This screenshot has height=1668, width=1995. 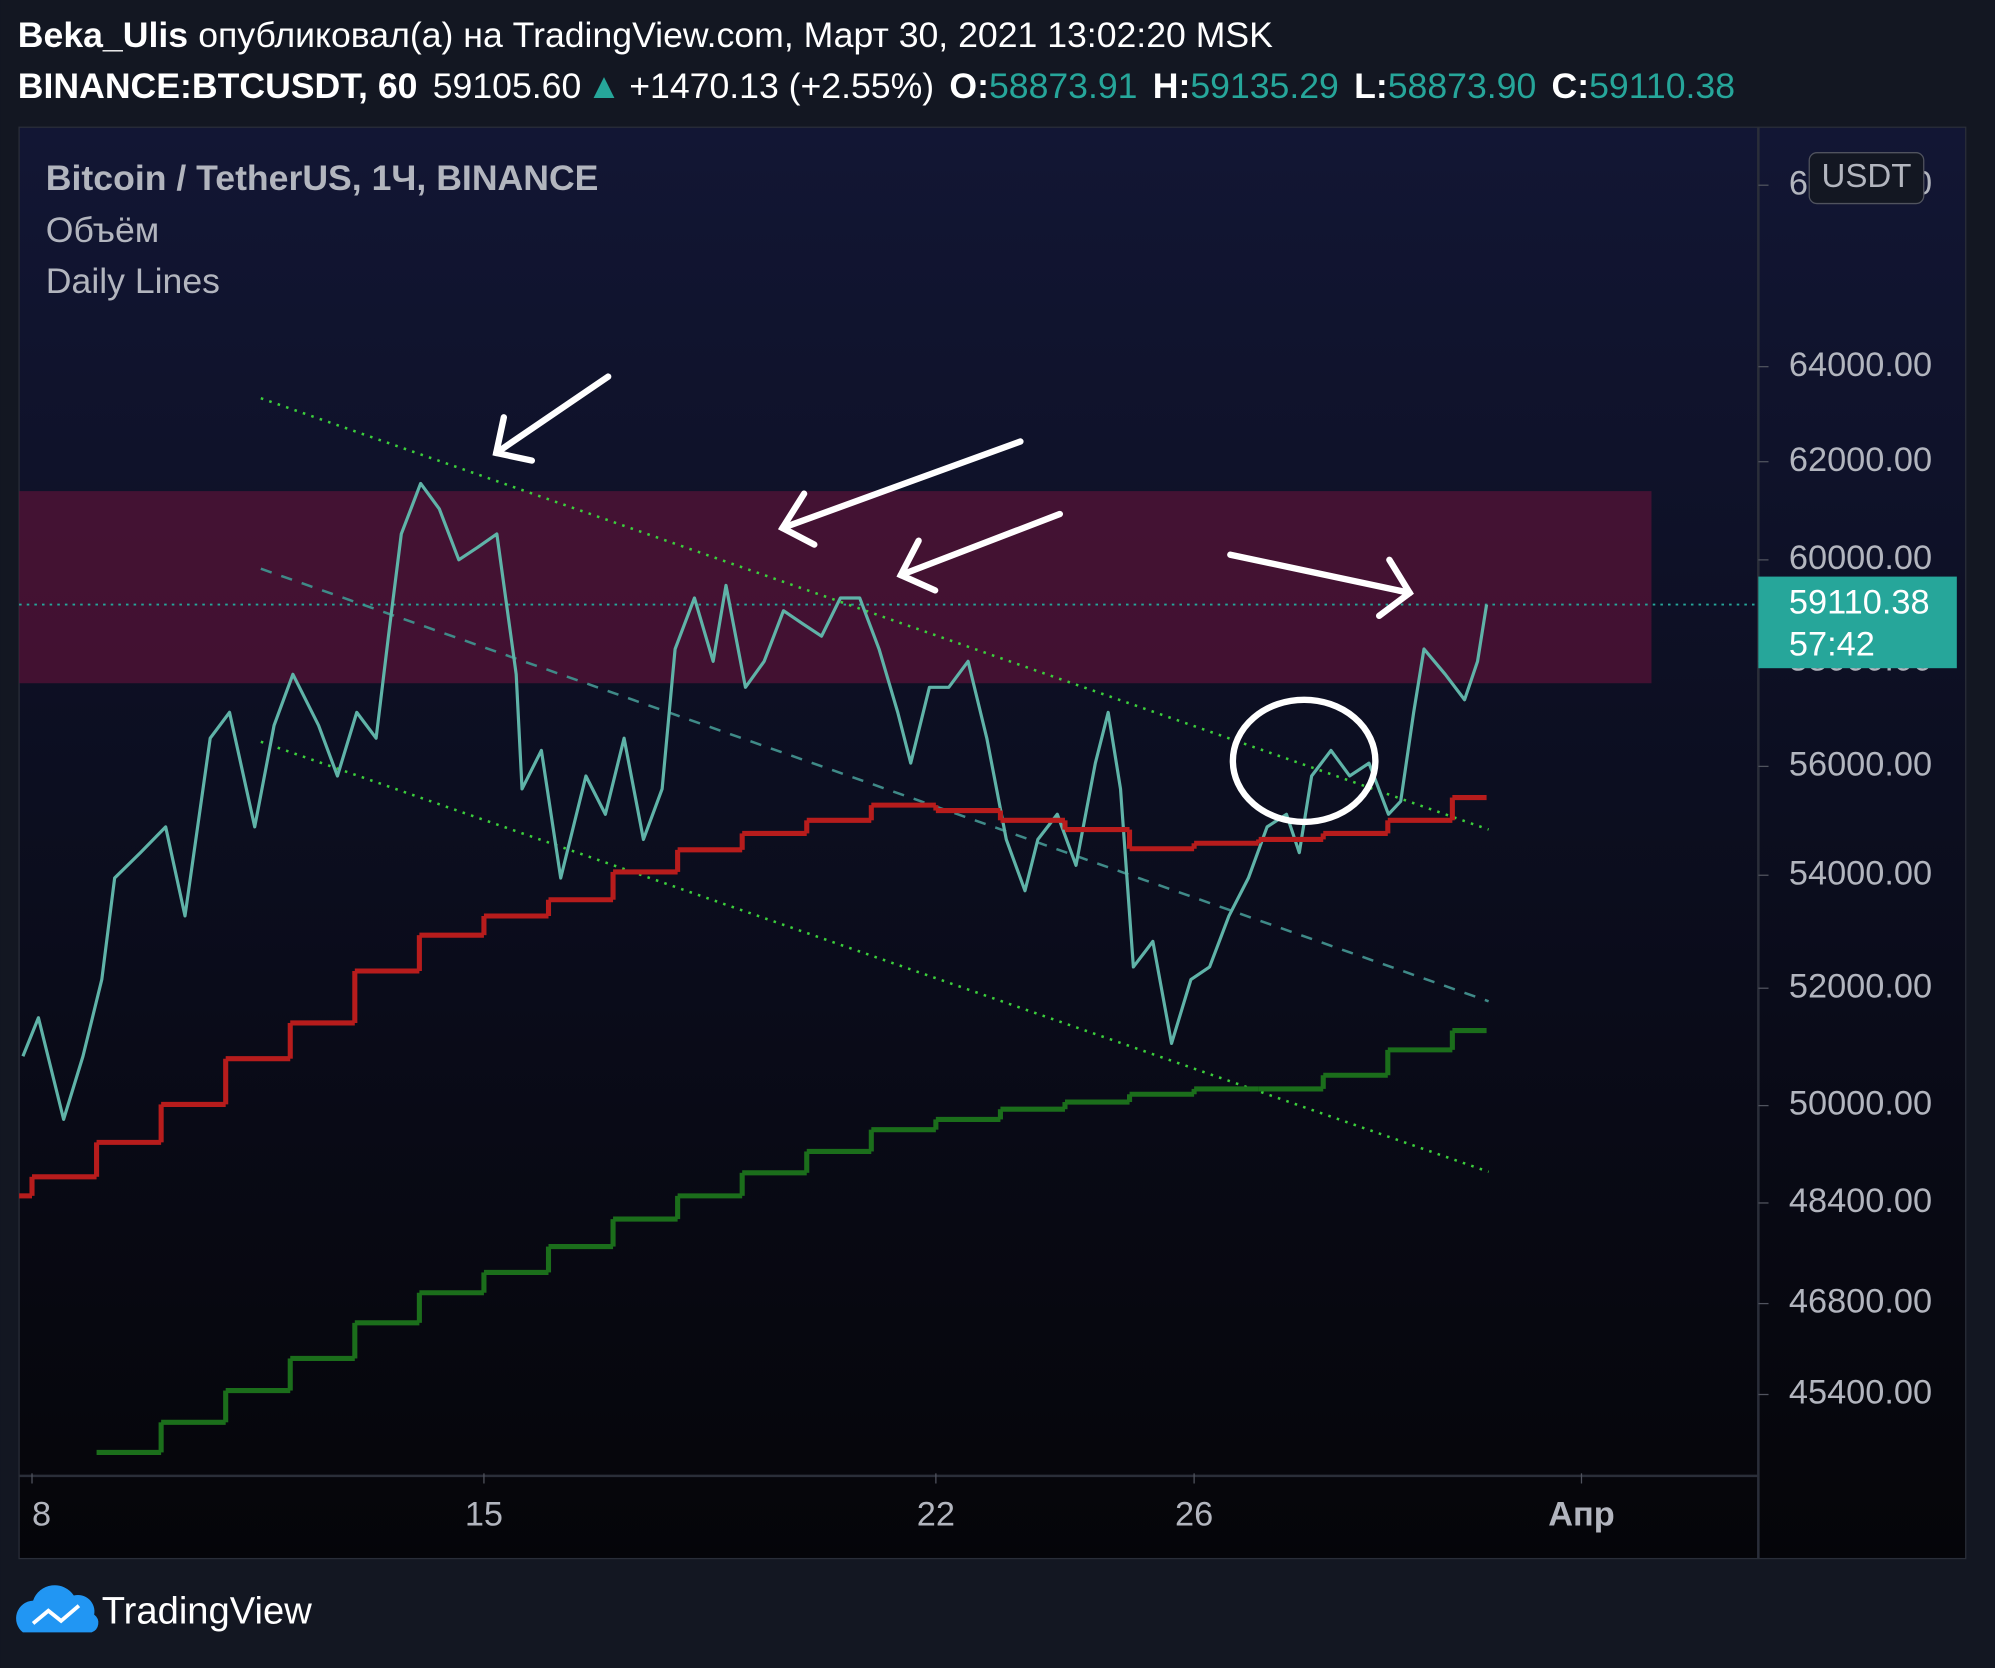 I want to click on y-tick-label: 46800.00, so click(x=1860, y=1302).